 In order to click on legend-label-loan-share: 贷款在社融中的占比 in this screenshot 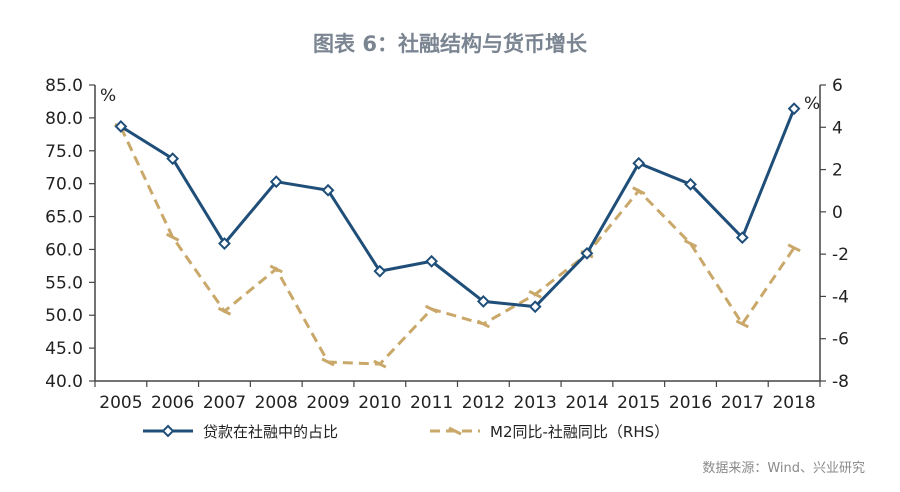, I will do `click(270, 432)`.